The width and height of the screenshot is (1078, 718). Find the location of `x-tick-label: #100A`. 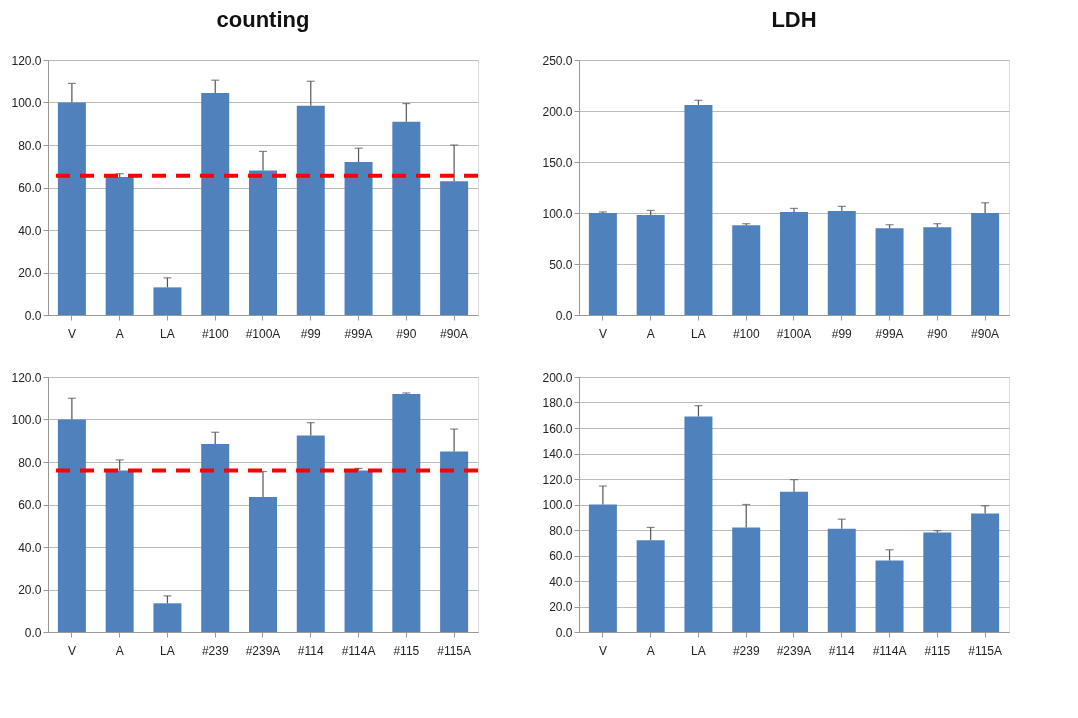

x-tick-label: #100A is located at coordinates (263, 333).